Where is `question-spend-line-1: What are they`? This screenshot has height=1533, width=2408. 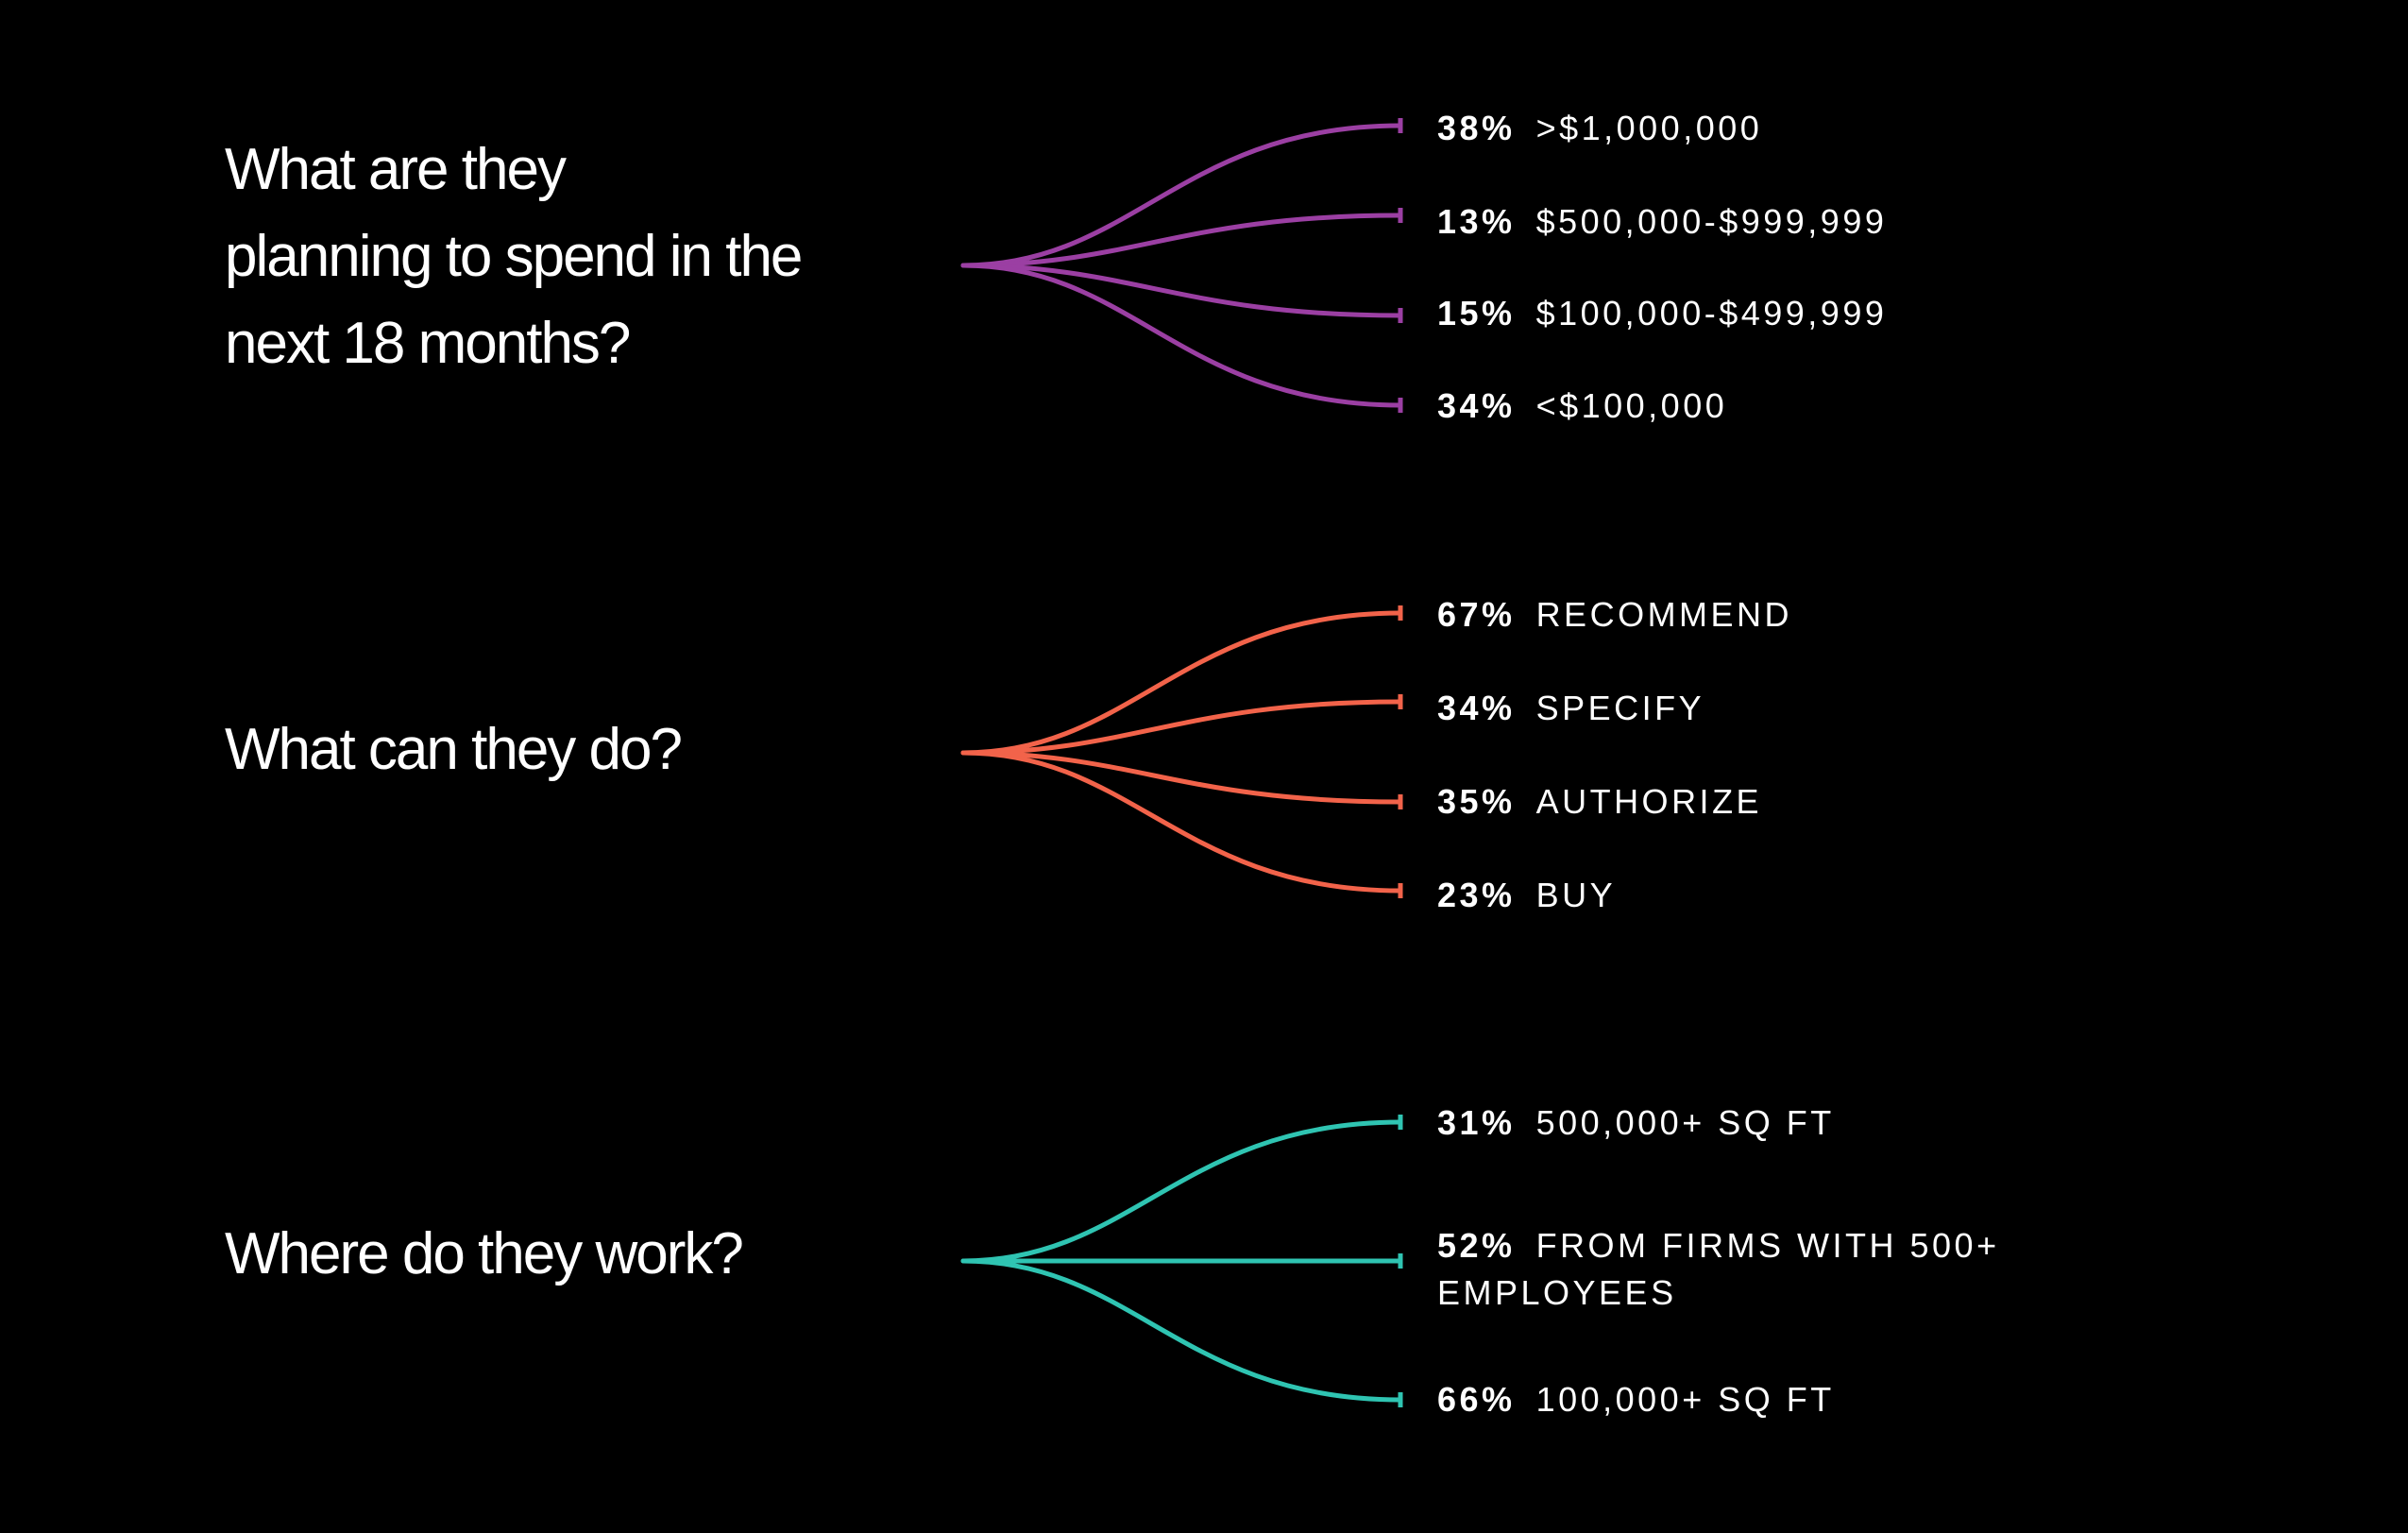 question-spend-line-1: What are they is located at coordinates (396, 170).